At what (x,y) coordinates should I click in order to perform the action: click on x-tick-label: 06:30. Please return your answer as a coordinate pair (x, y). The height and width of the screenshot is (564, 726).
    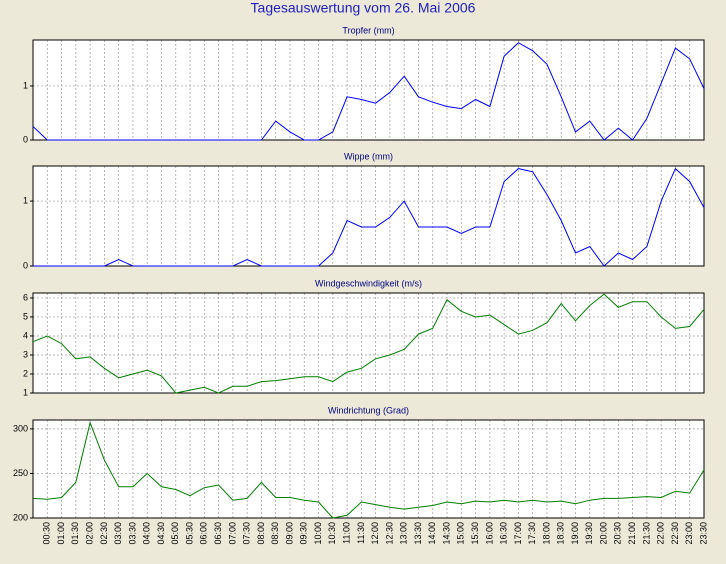
    Looking at the image, I should click on (218, 533).